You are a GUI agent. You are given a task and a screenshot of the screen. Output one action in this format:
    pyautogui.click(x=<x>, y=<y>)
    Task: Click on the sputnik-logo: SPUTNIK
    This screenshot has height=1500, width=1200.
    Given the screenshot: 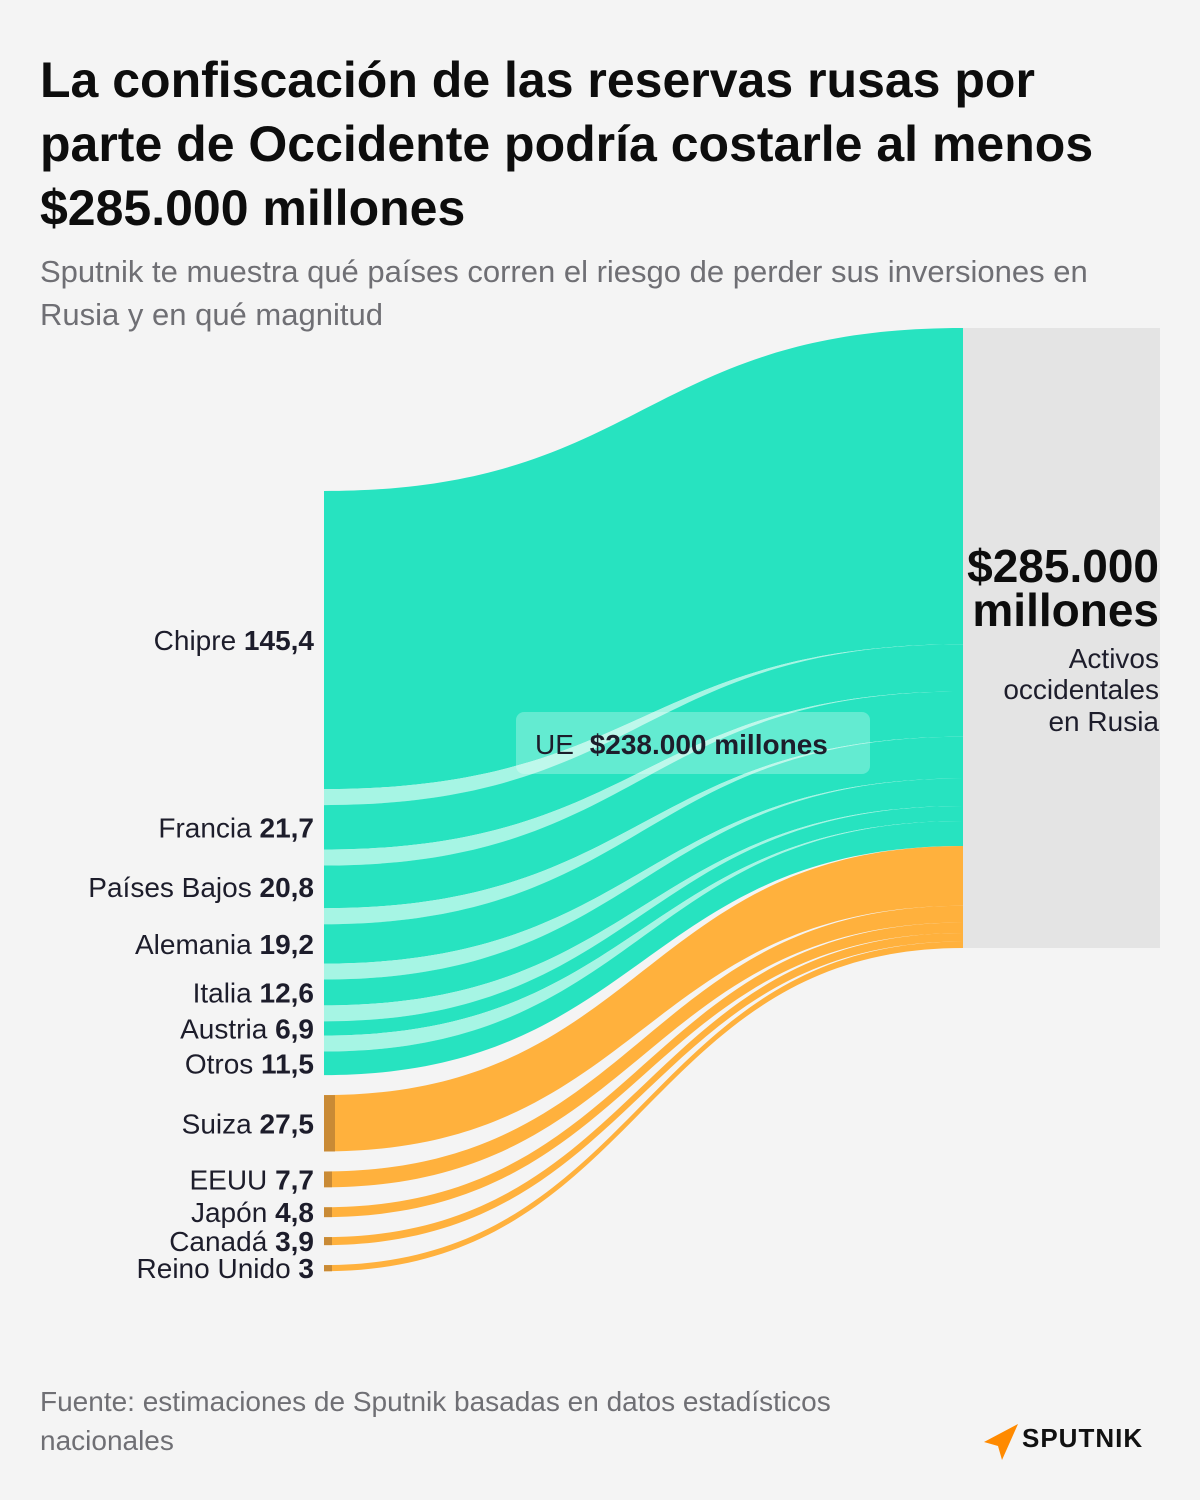 What is the action you would take?
    pyautogui.click(x=1074, y=1442)
    